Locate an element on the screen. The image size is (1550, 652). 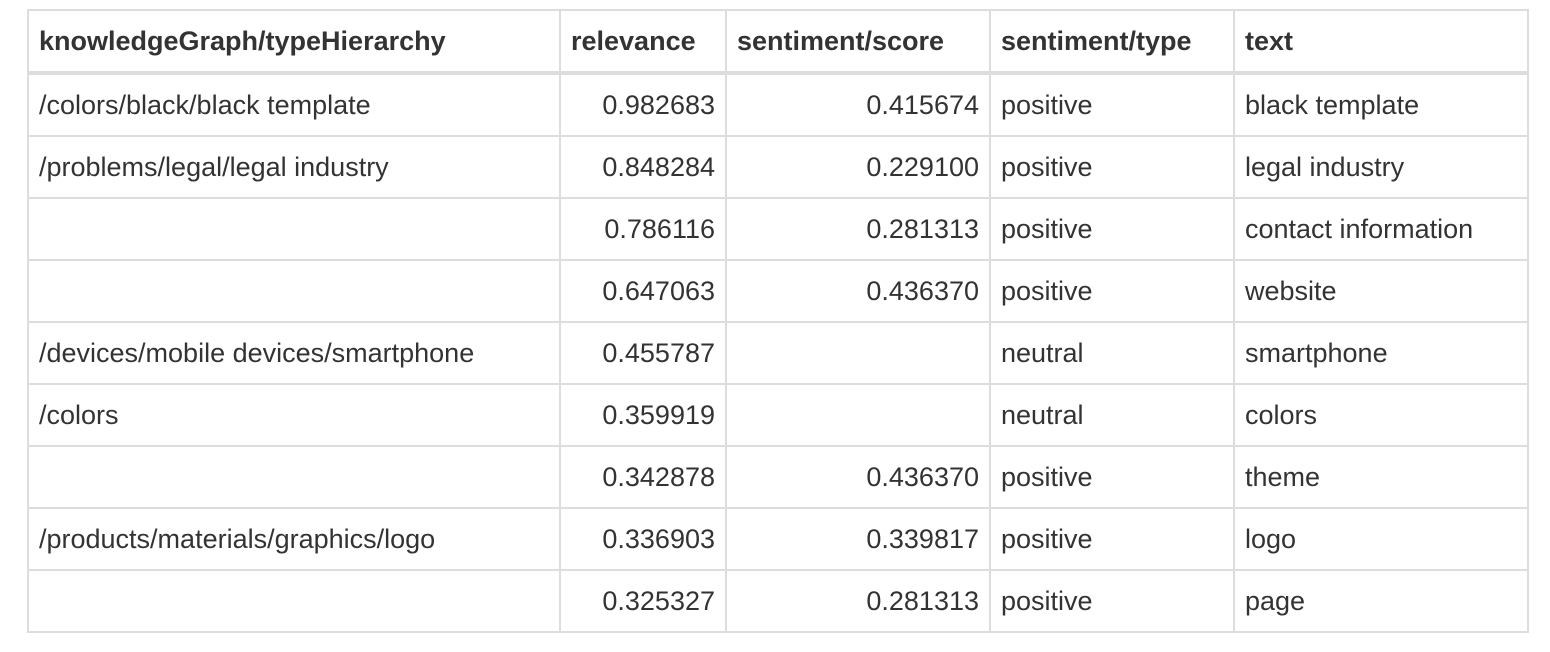
cell-relevance: 0.848284 is located at coordinates (643, 167).